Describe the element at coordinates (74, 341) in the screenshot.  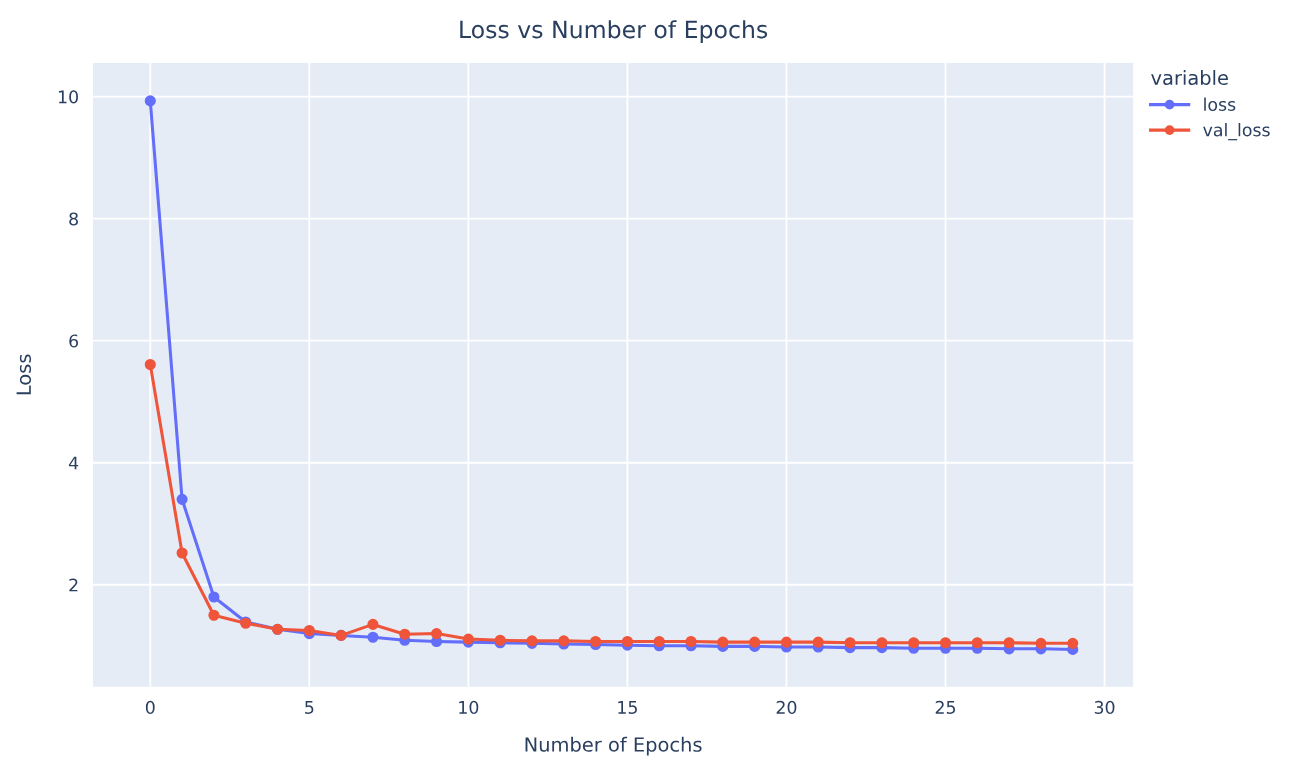
I see `y-tick-label: 6` at that location.